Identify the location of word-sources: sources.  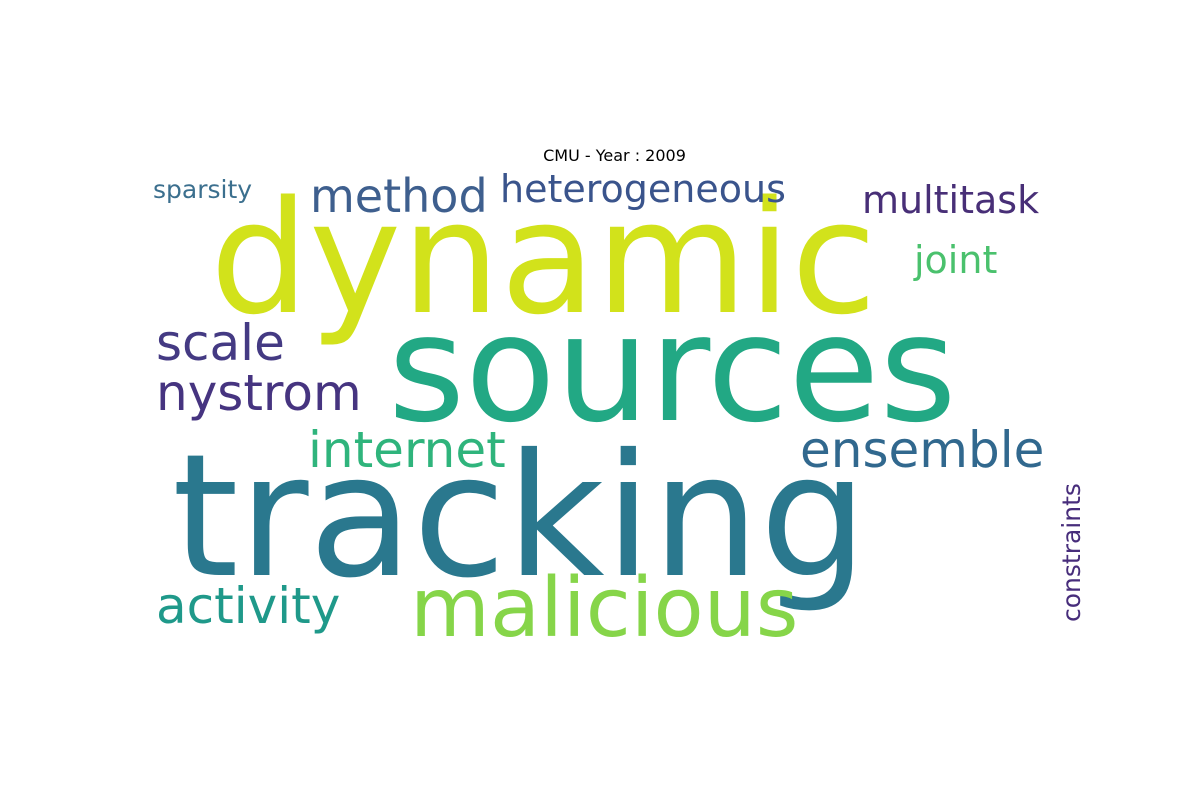
(672, 369).